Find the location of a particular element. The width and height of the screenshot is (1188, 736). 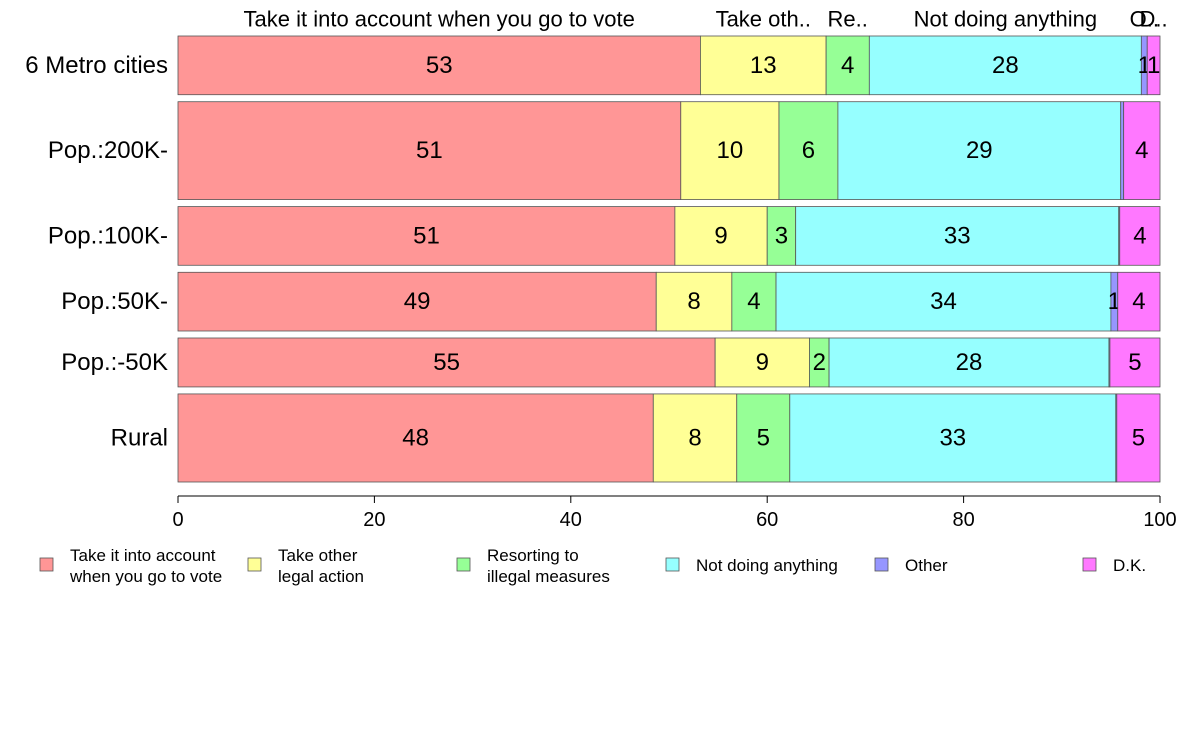

x-axis: 0 20 40 60 80 100 is located at coordinates (674, 513).